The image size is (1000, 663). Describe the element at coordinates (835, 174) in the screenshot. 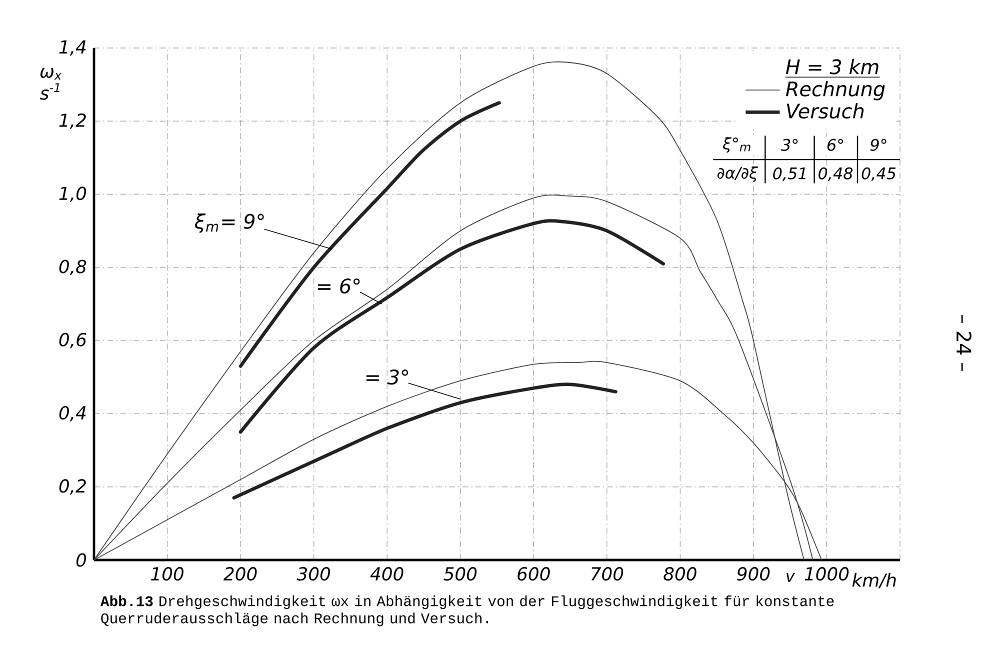

I see `annotation: 0,48` at that location.